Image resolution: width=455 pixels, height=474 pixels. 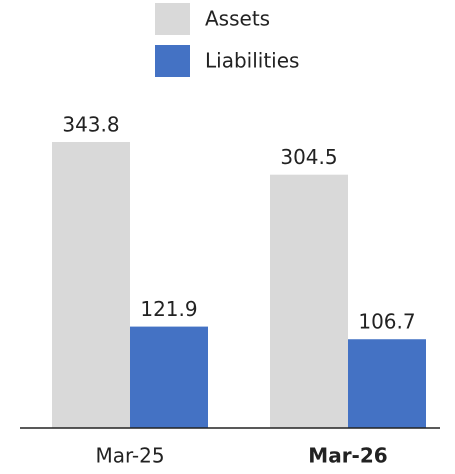 I want to click on x-tick-label: Mar-26, so click(x=347, y=456).